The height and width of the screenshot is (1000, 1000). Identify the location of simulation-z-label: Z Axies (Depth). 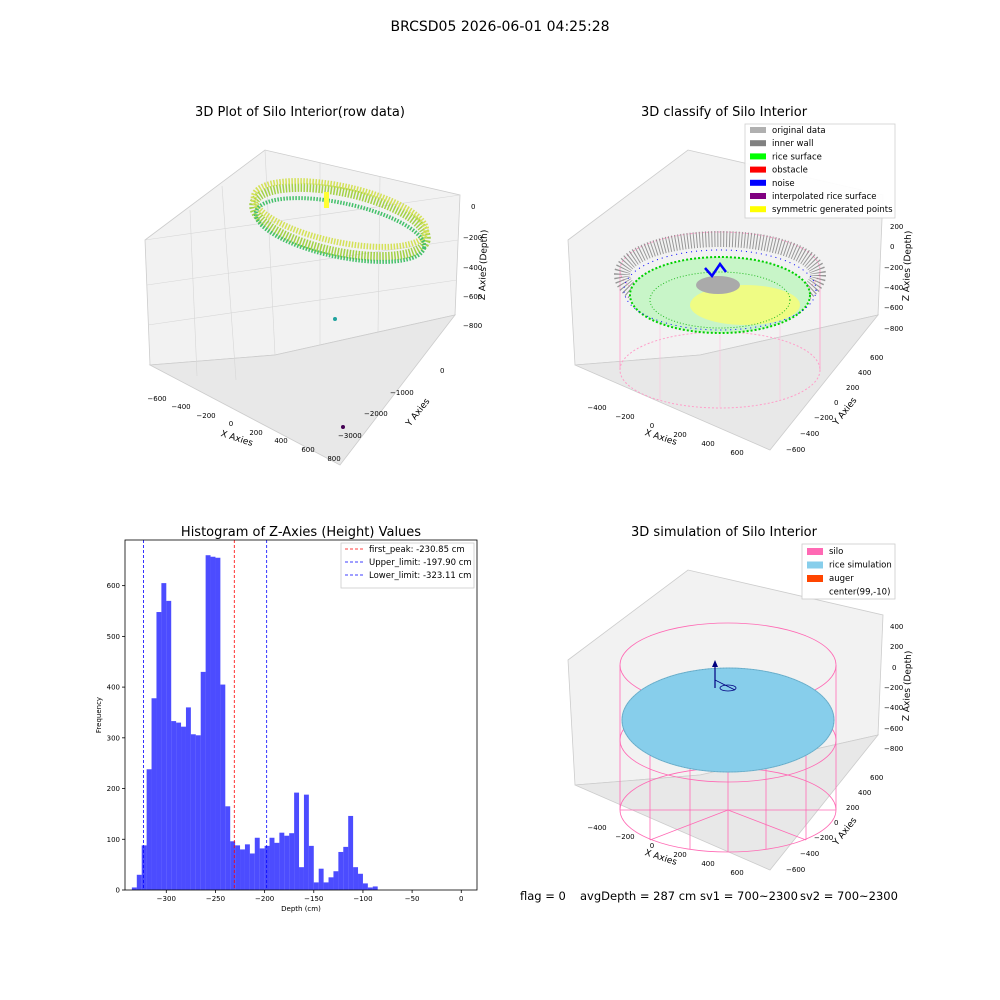
(908, 686).